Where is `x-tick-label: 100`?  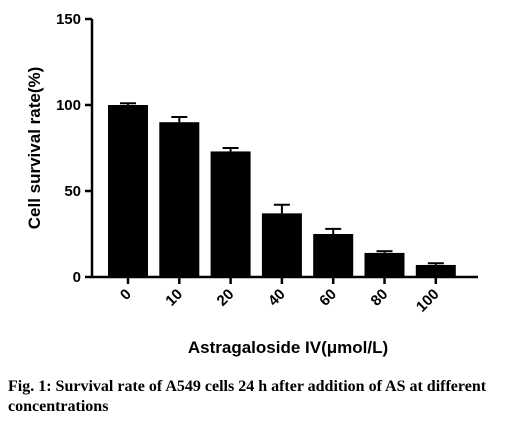
x-tick-label: 100 is located at coordinates (428, 301).